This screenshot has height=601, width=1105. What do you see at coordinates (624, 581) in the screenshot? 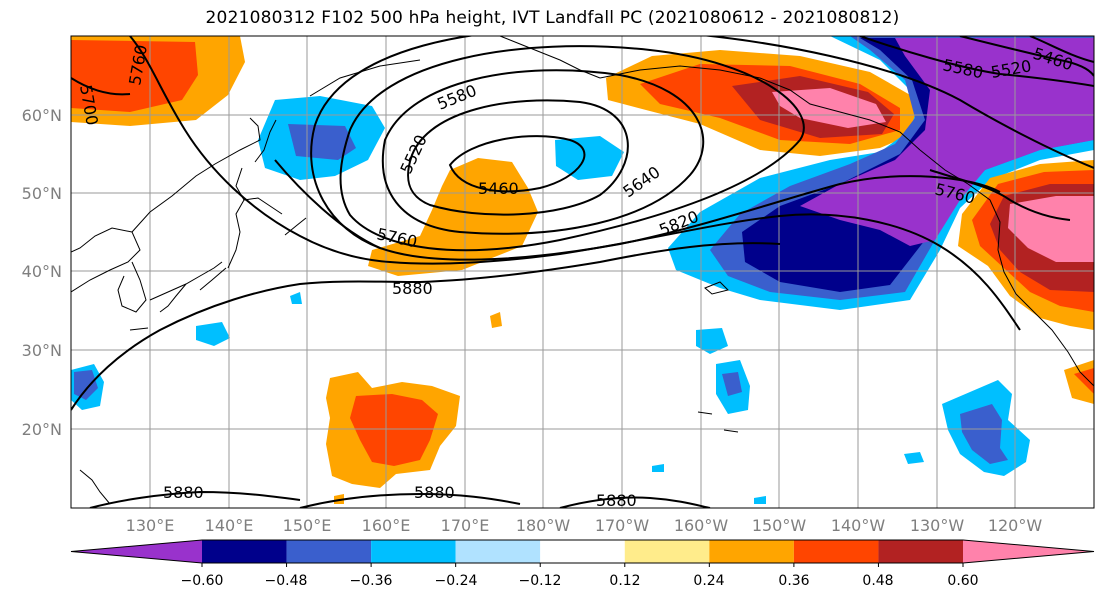
I see `colorbar-tick-label: 0.12` at bounding box center [624, 581].